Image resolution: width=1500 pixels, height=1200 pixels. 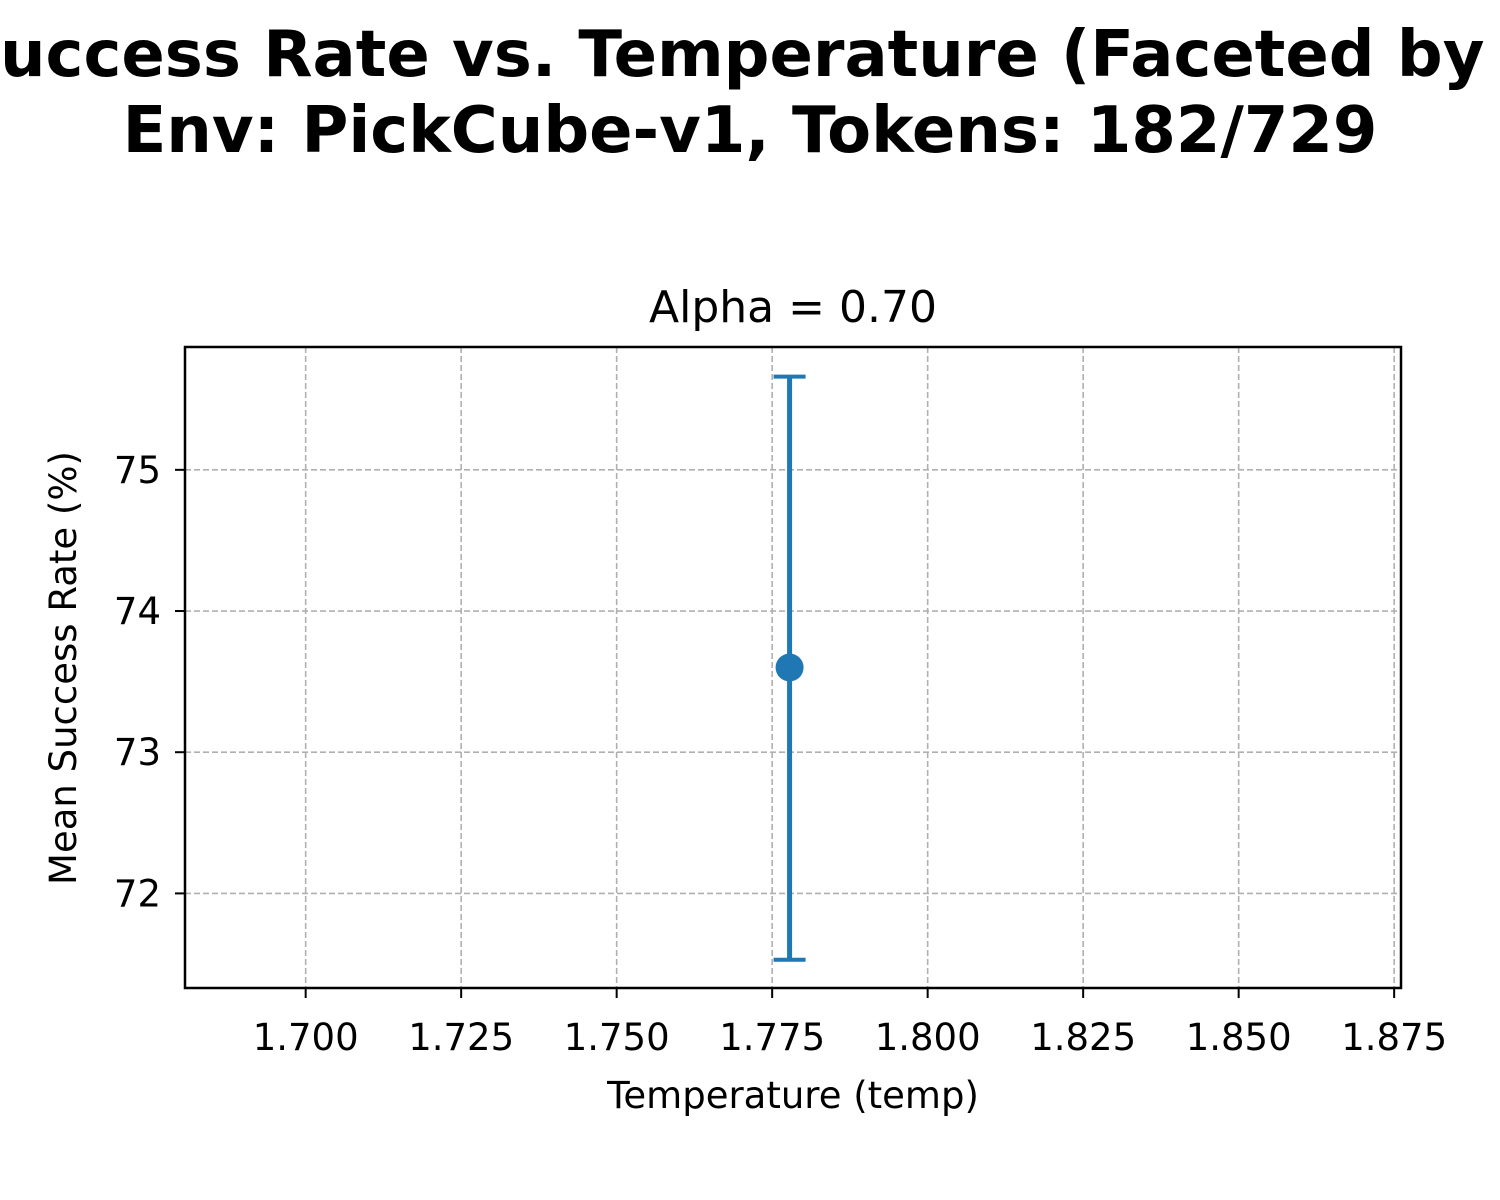 What do you see at coordinates (1394, 1037) in the screenshot?
I see `x-tick-label: 1.875` at bounding box center [1394, 1037].